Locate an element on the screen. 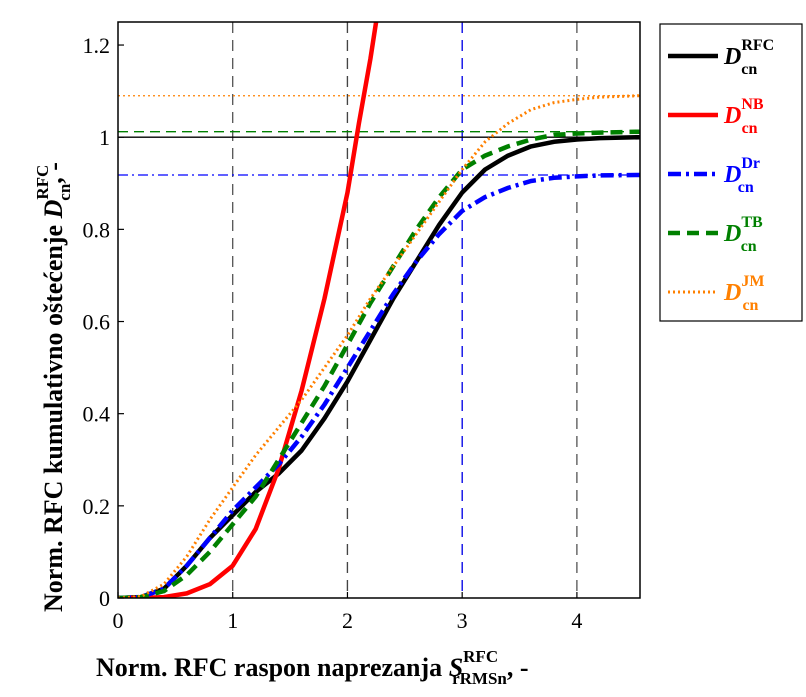 The height and width of the screenshot is (697, 806). y-tick-label-0: 0 is located at coordinates (104, 598).